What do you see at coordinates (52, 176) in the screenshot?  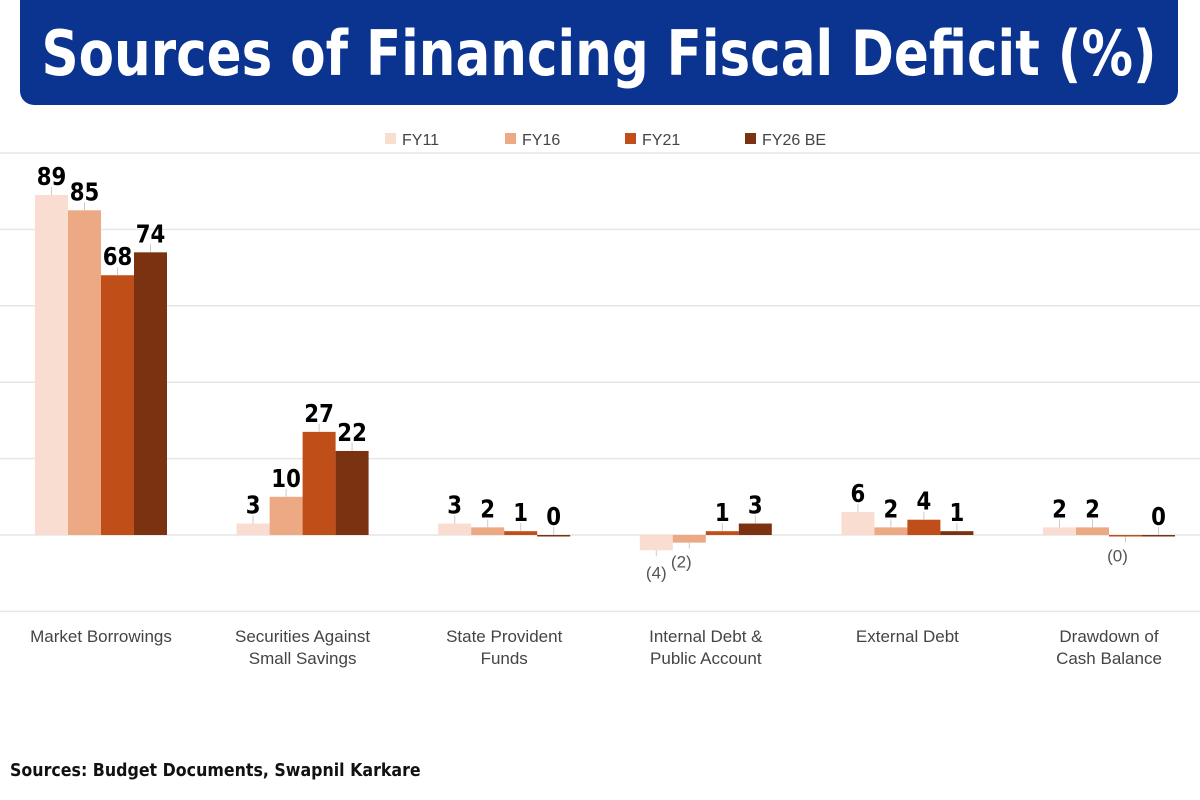 I see `data-label: 89` at bounding box center [52, 176].